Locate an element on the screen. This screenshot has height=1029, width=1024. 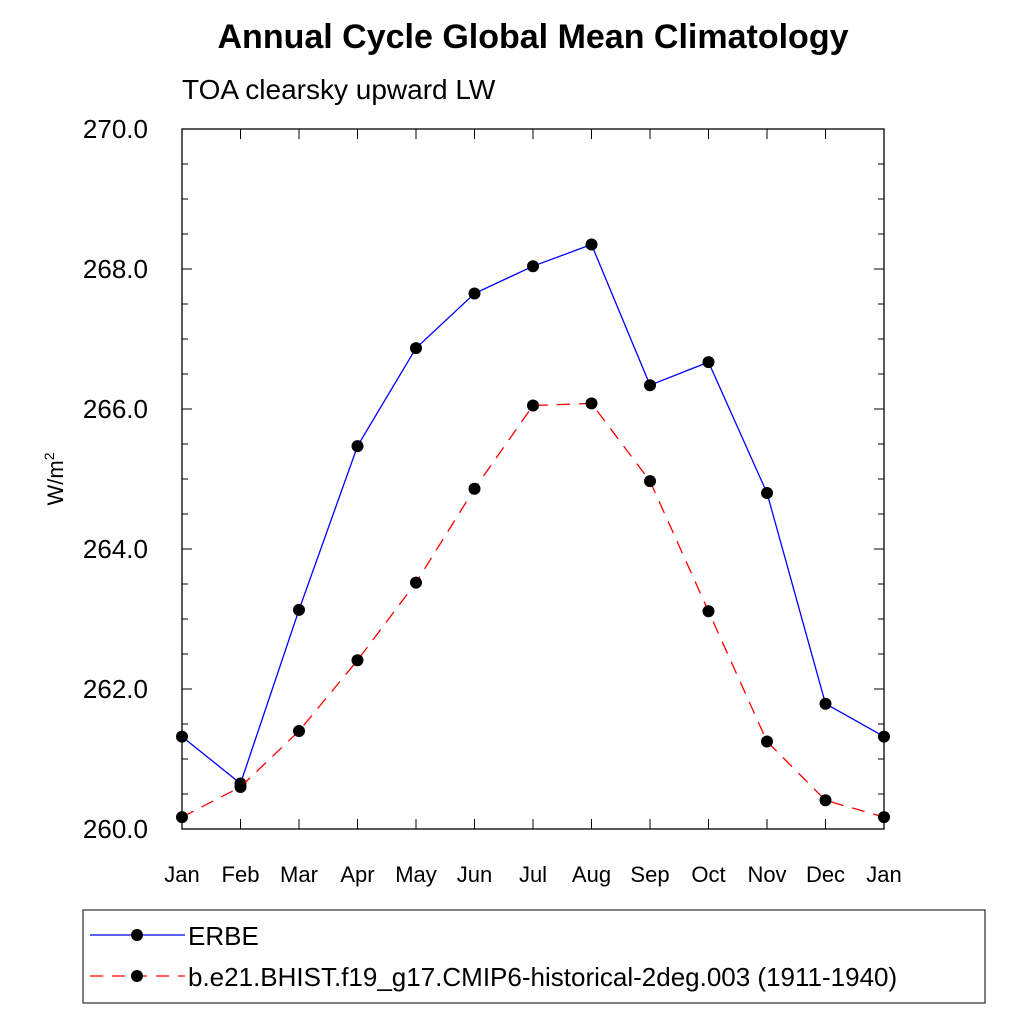
x-tick-label: Jun is located at coordinates (474, 874).